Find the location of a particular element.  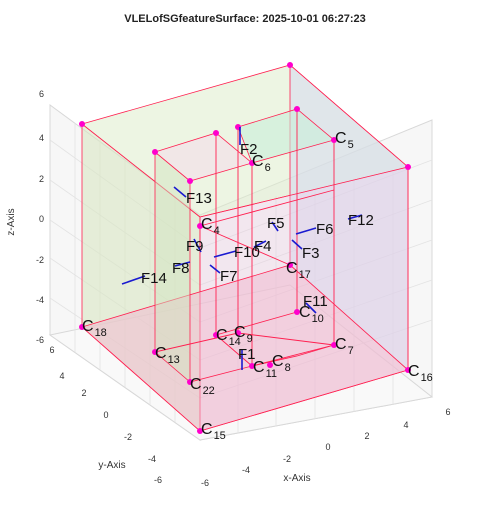

face-label-f5: F5 is located at coordinates (276, 223).